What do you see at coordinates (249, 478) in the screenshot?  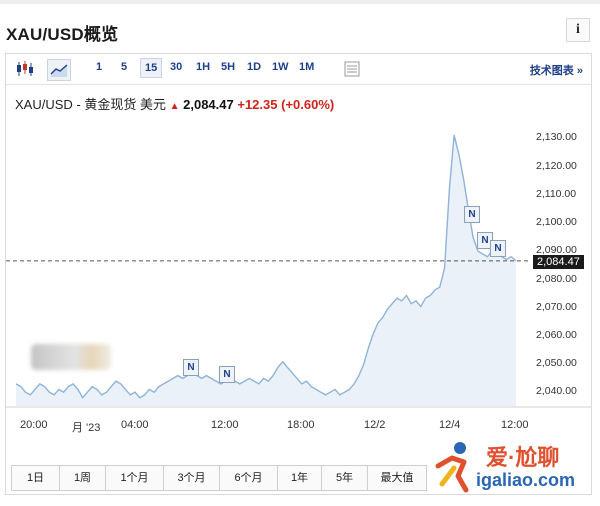 I see `range-6m-button: 6个月` at bounding box center [249, 478].